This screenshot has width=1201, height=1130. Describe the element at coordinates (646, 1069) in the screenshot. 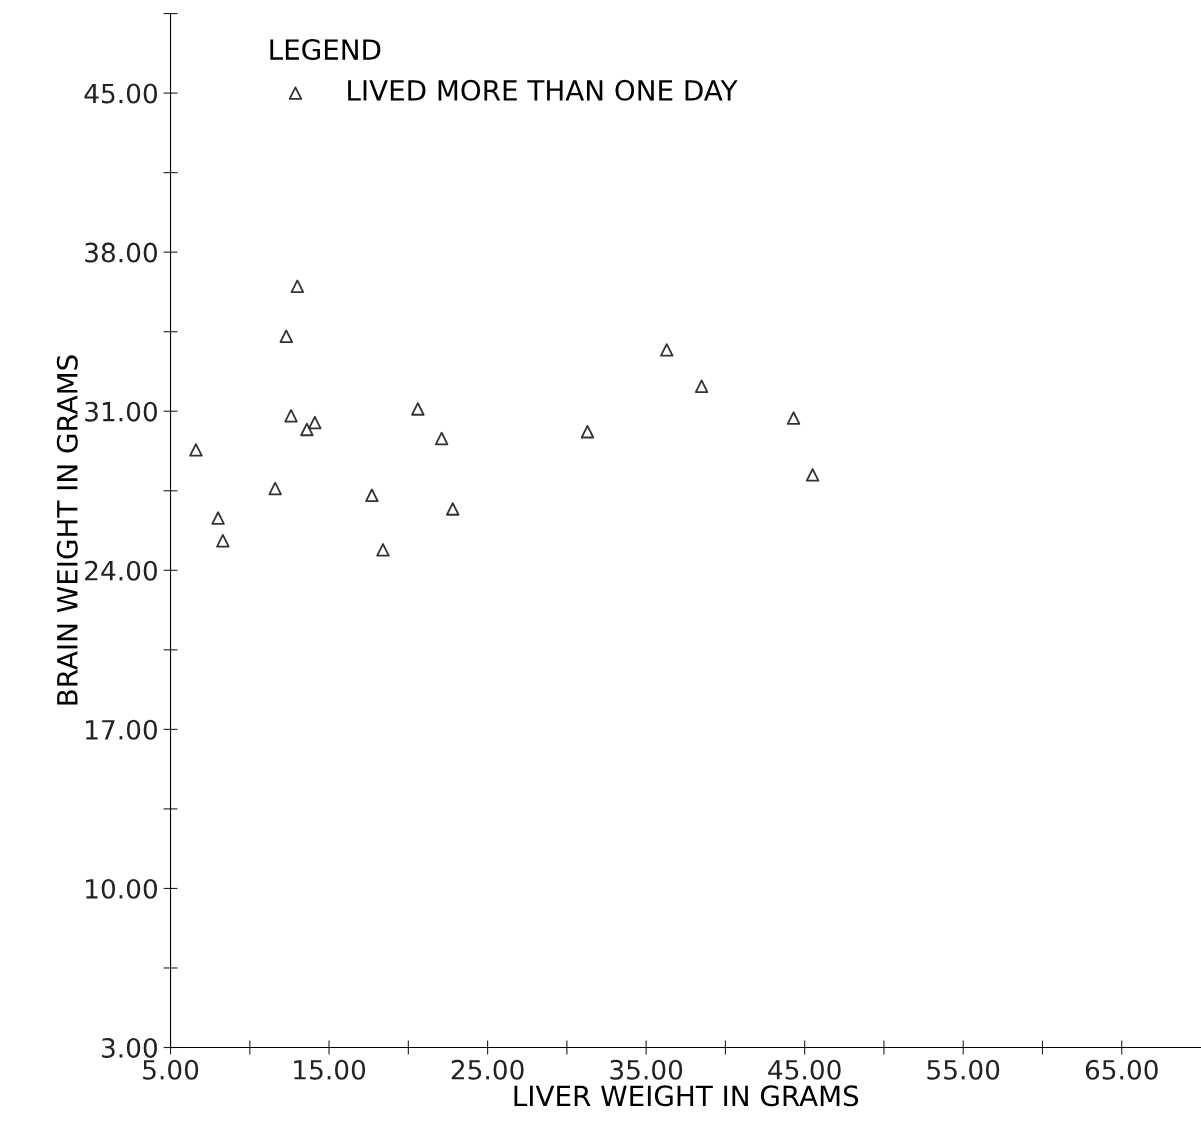

I see `x-tick-label: 35.00` at that location.